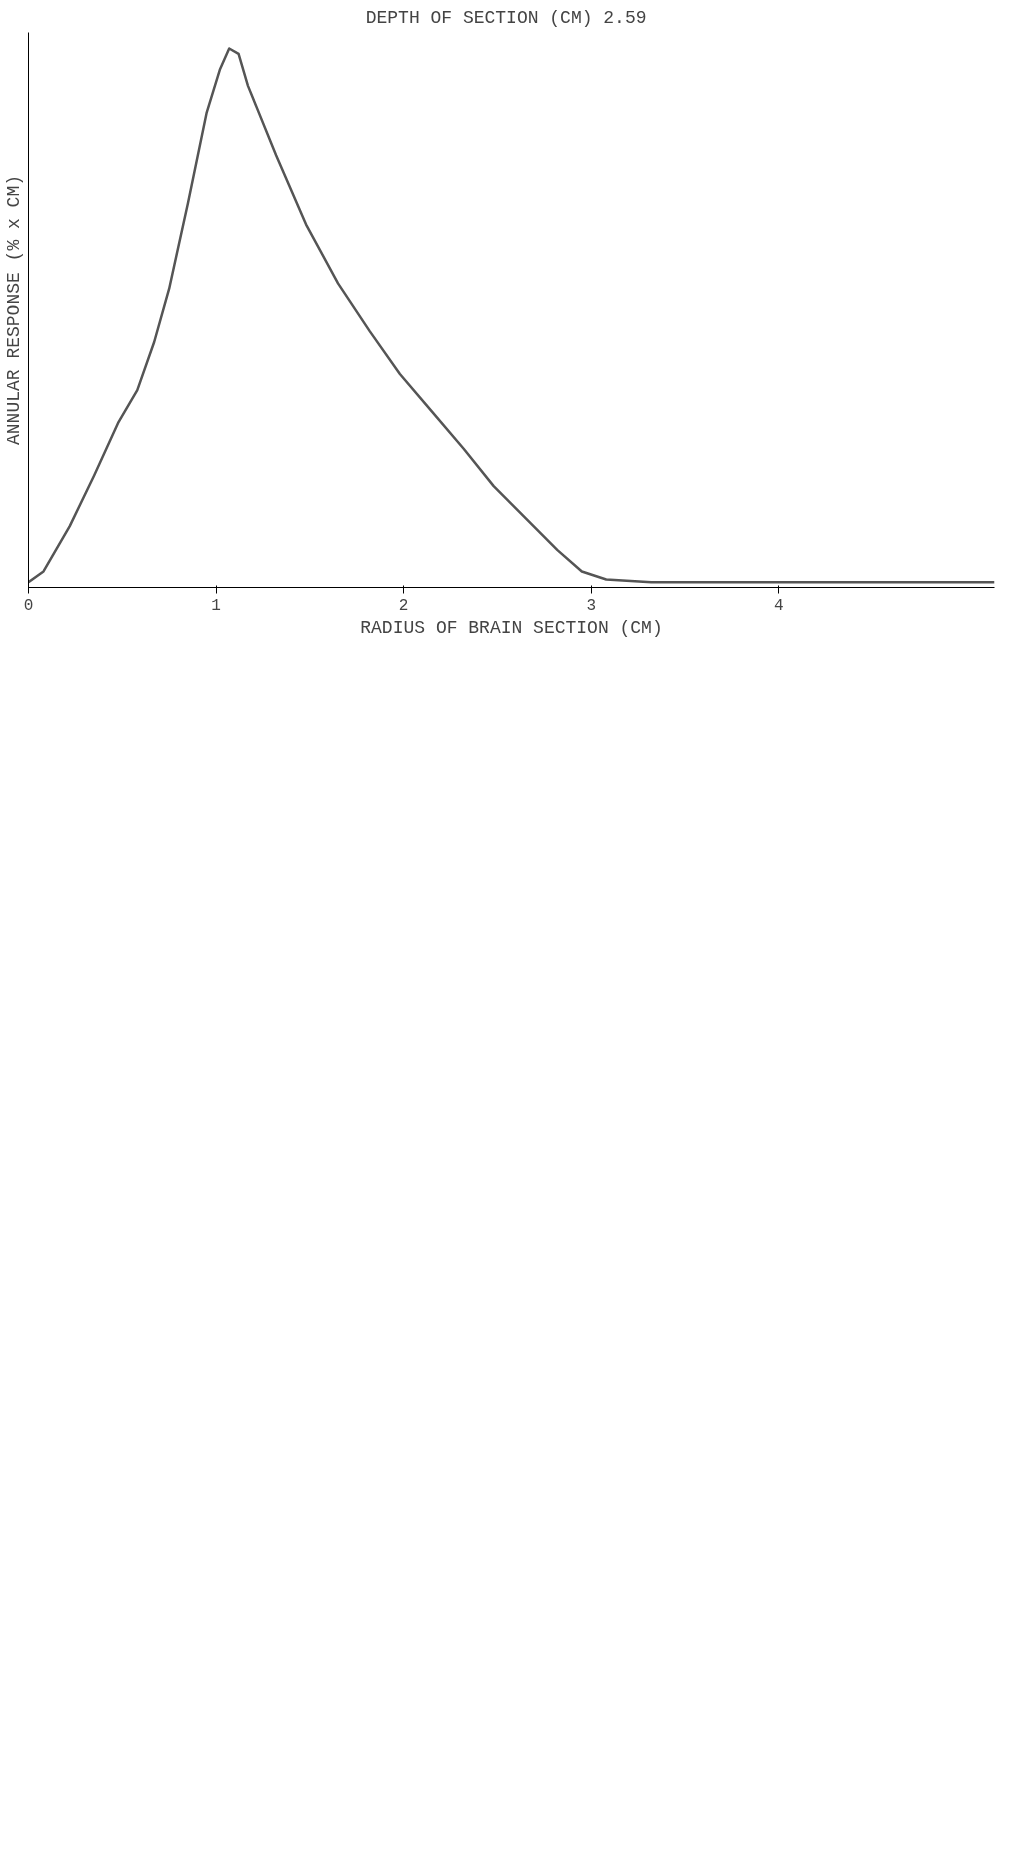  Describe the element at coordinates (28, 605) in the screenshot. I see `x-tick-label: 0` at that location.